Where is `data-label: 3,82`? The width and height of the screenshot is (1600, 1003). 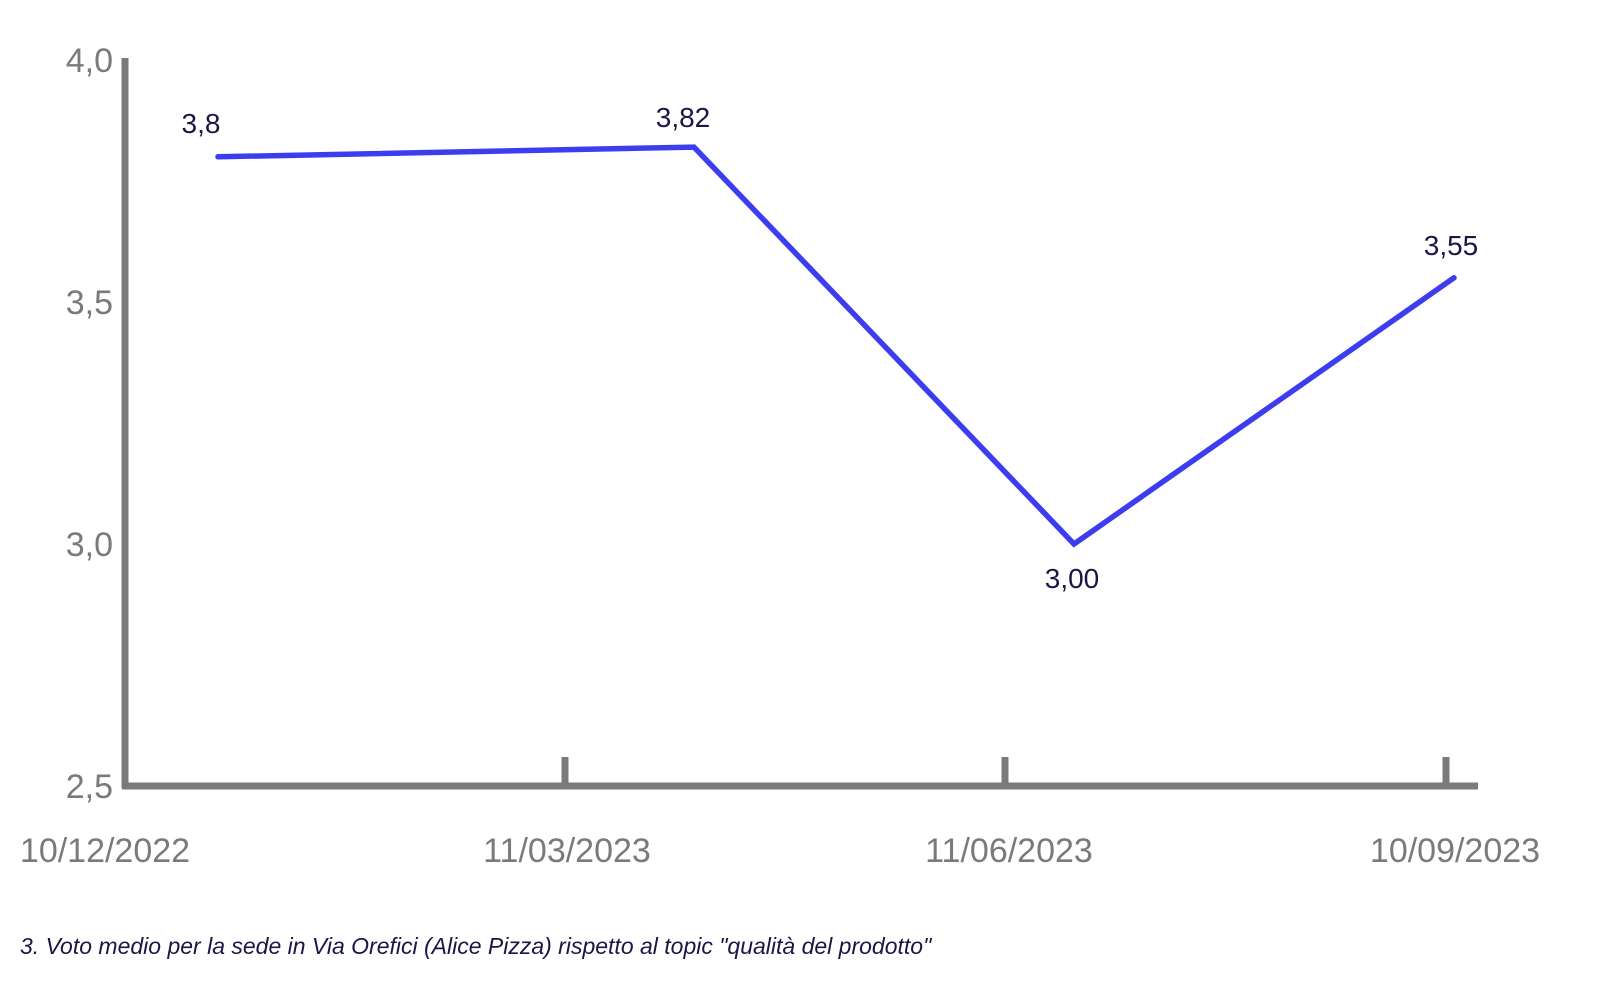
data-label: 3,82 is located at coordinates (683, 117).